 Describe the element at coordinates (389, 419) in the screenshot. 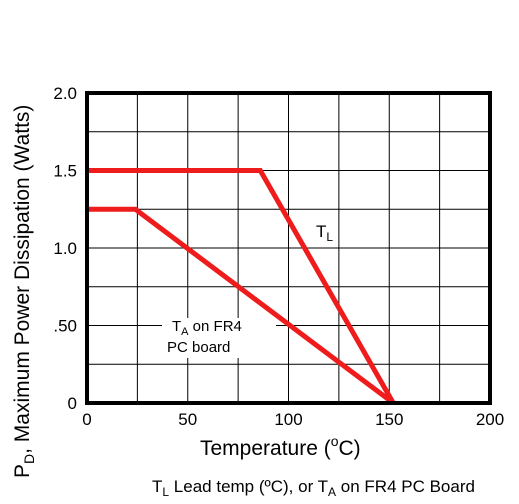

I see `x-tick-label: 150` at that location.